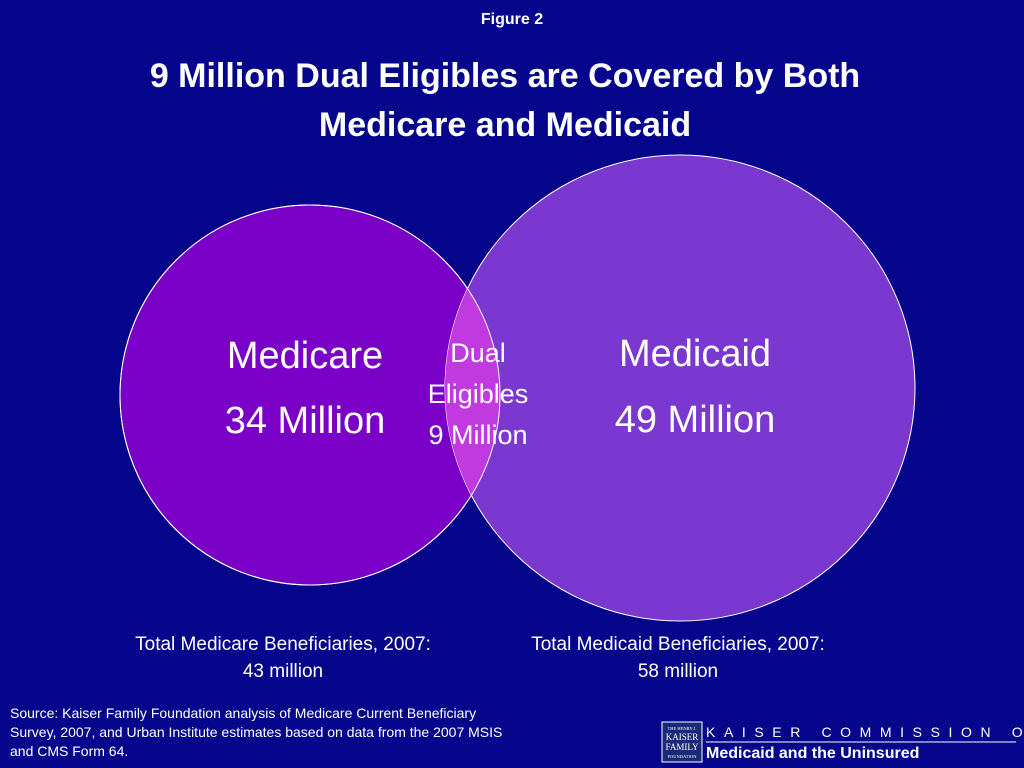  What do you see at coordinates (682, 747) in the screenshot?
I see `logo-text: FAMILY` at bounding box center [682, 747].